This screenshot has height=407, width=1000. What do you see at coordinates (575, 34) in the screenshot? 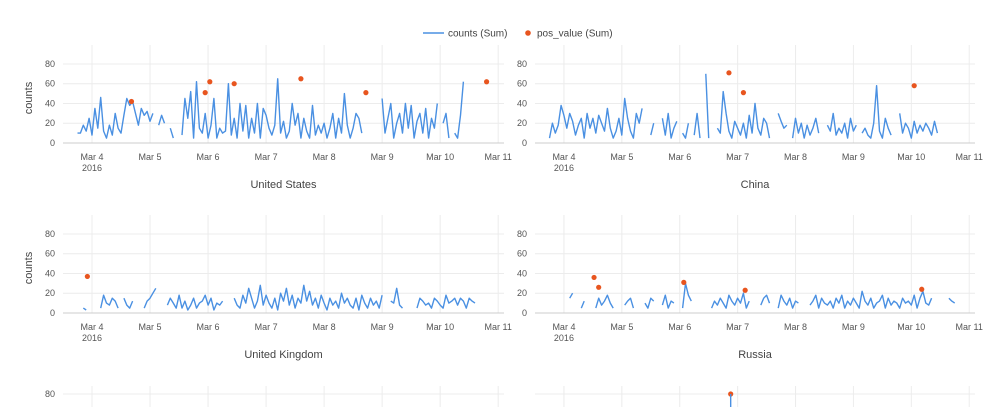
I see `legend-pos-value-label: pos_value (Sum)` at bounding box center [575, 34].